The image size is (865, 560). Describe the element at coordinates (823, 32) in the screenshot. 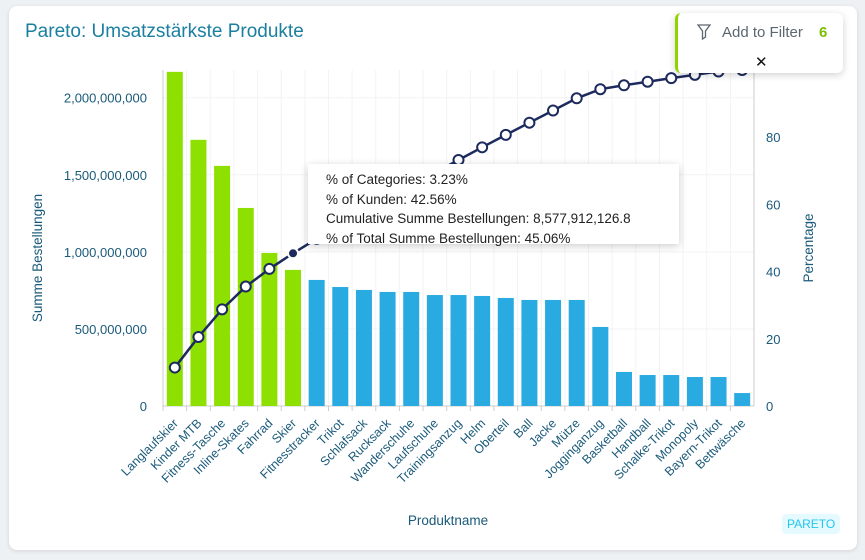

I see `filter-count: 6` at that location.